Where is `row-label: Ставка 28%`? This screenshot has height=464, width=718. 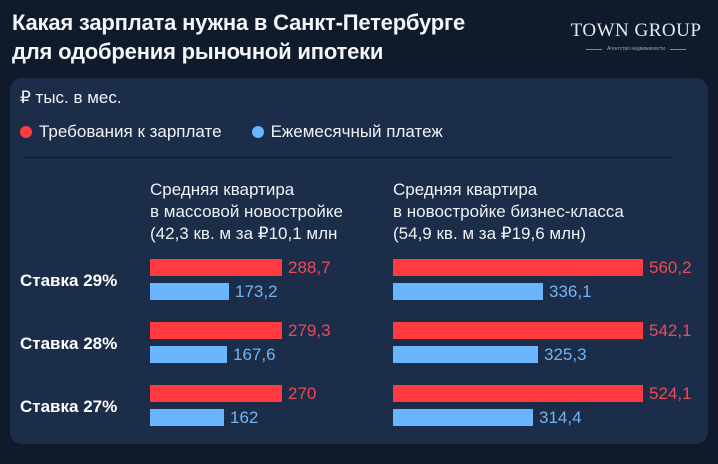 row-label: Ставка 28% is located at coordinates (69, 343).